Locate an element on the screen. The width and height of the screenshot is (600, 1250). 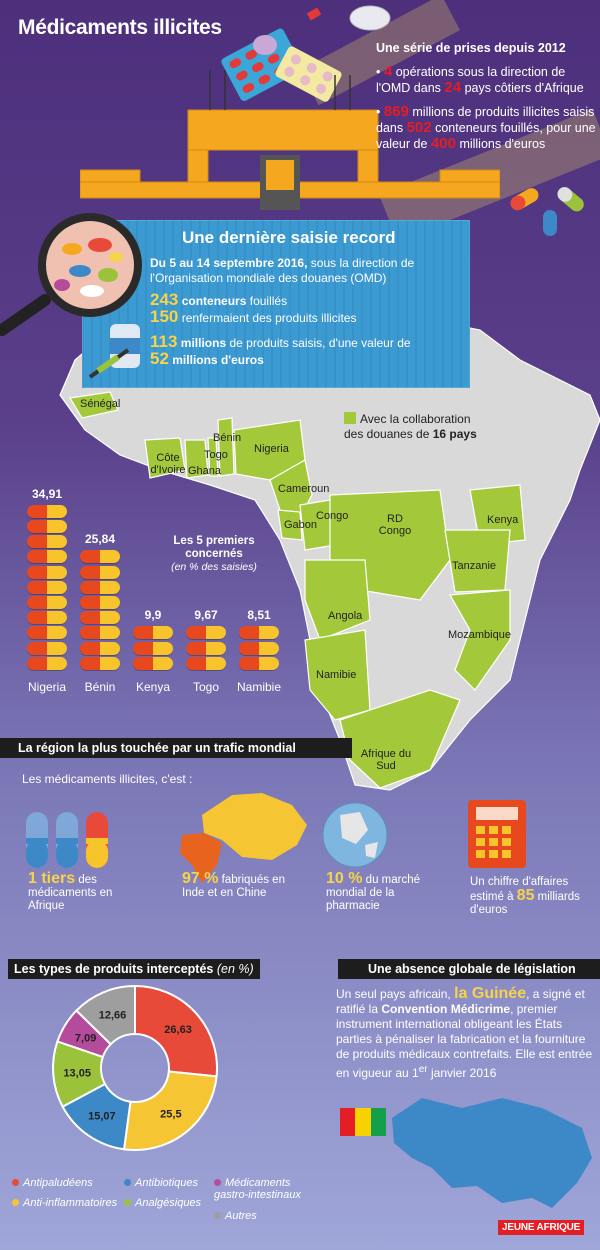
donut-slice-label: 12,66 is located at coordinates (113, 1016).